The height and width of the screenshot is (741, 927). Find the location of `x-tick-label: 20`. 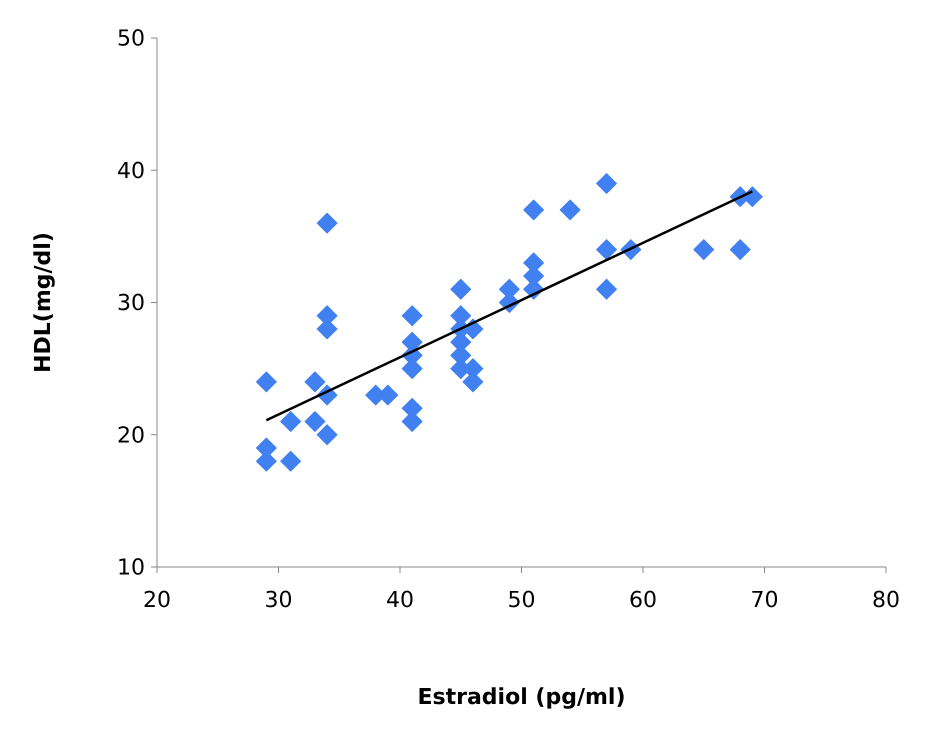

x-tick-label: 20 is located at coordinates (157, 600).